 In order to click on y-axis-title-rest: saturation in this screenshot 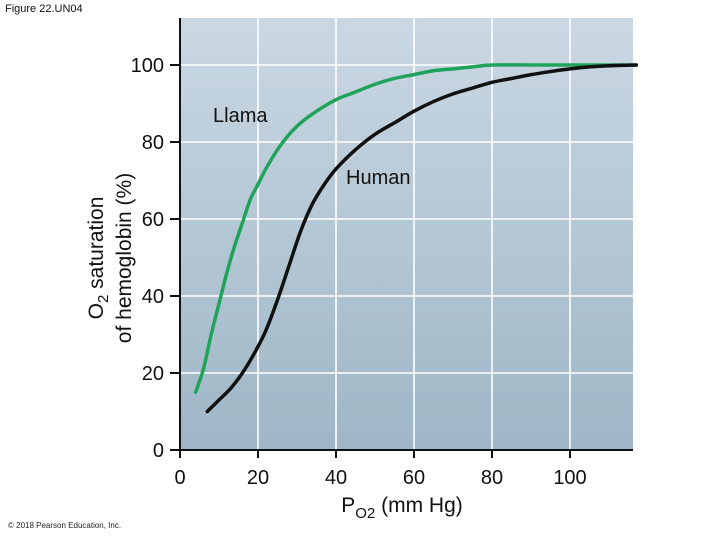, I will do `click(96, 246)`.